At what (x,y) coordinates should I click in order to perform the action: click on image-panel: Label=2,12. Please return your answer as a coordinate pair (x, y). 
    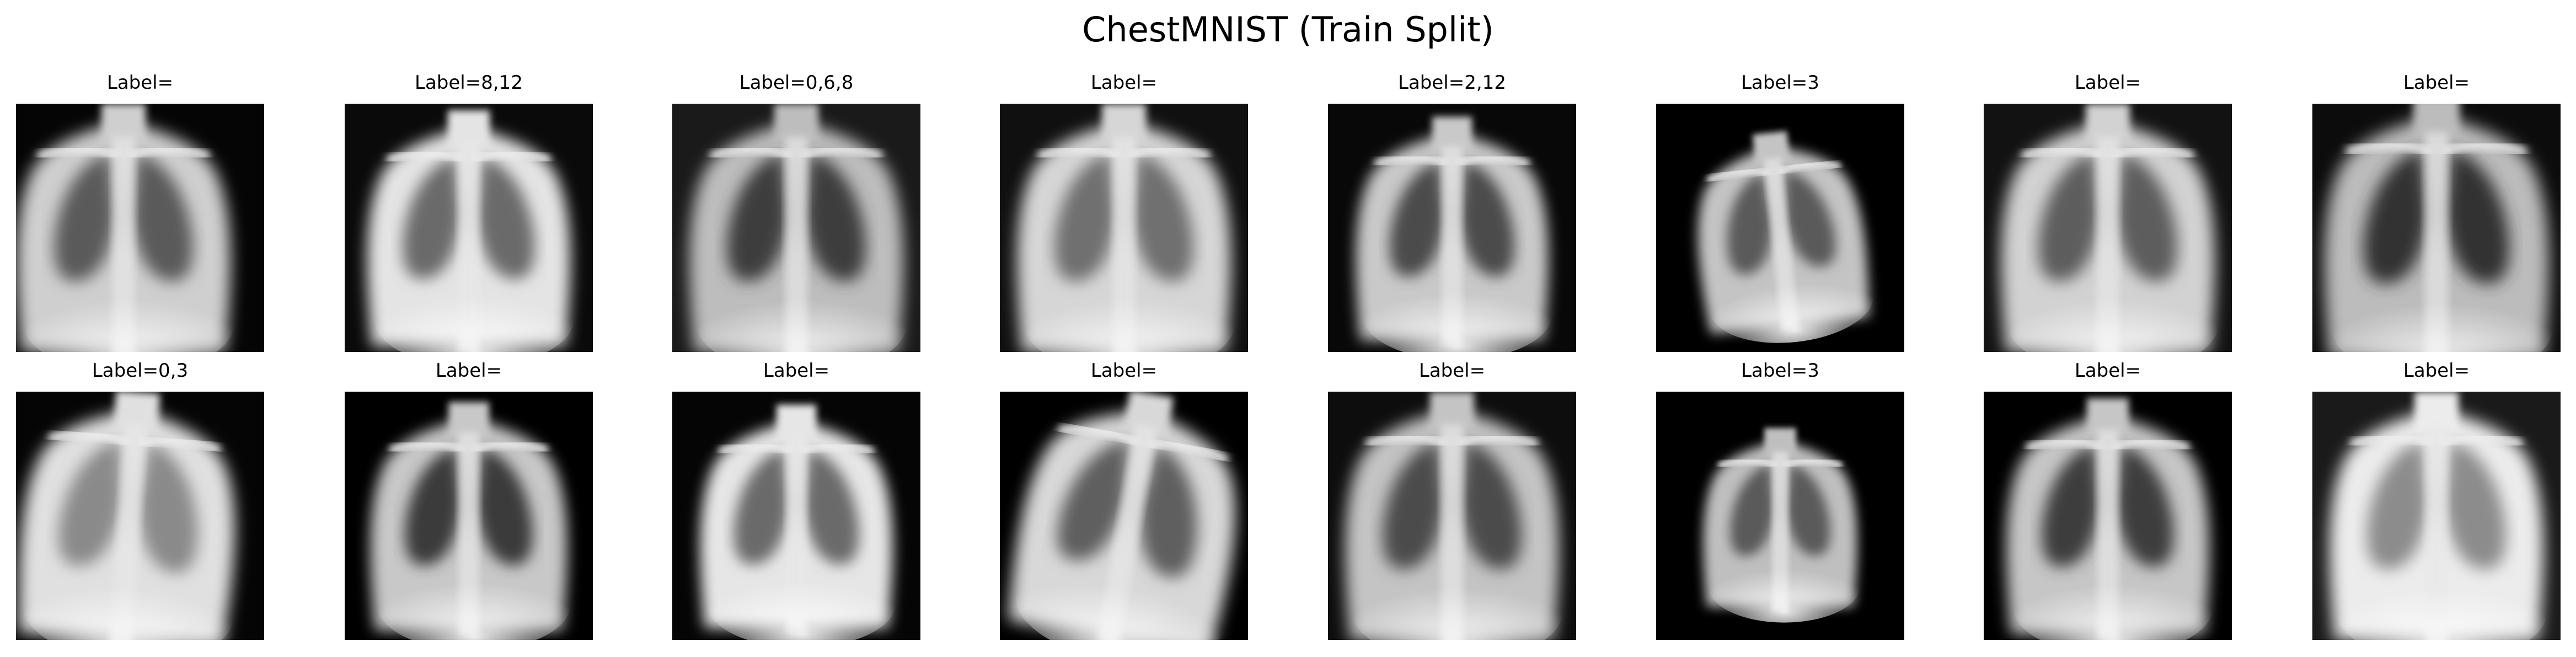
    Looking at the image, I should click on (1452, 215).